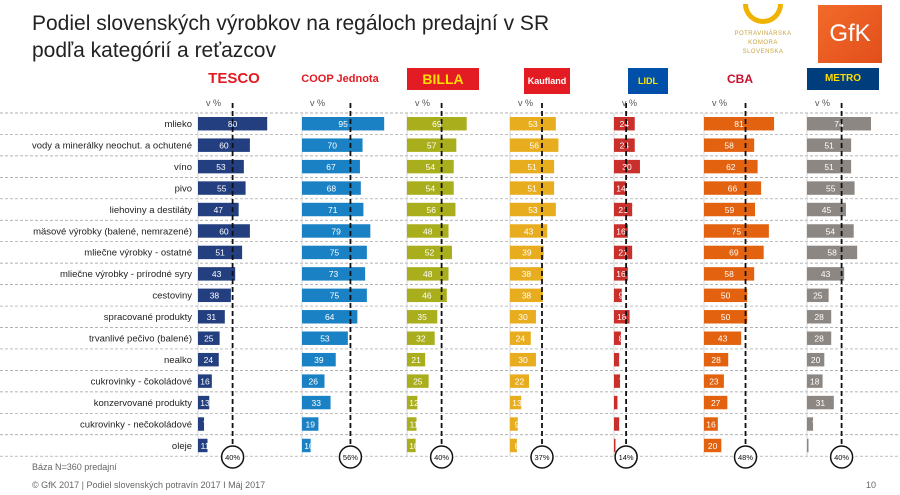 The width and height of the screenshot is (900, 495). Describe the element at coordinates (441, 457) in the screenshot. I see `average-label: 40%` at that location.